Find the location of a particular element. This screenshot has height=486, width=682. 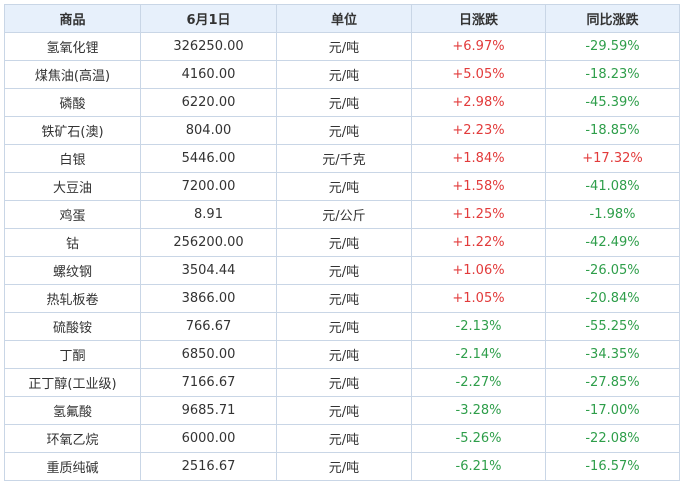

header-yoy-change: 同比涨跌 is located at coordinates (612, 18).